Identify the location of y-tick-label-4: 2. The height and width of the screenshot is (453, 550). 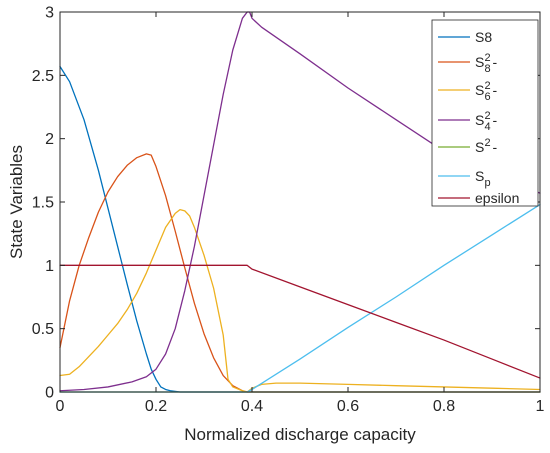
(49, 139).